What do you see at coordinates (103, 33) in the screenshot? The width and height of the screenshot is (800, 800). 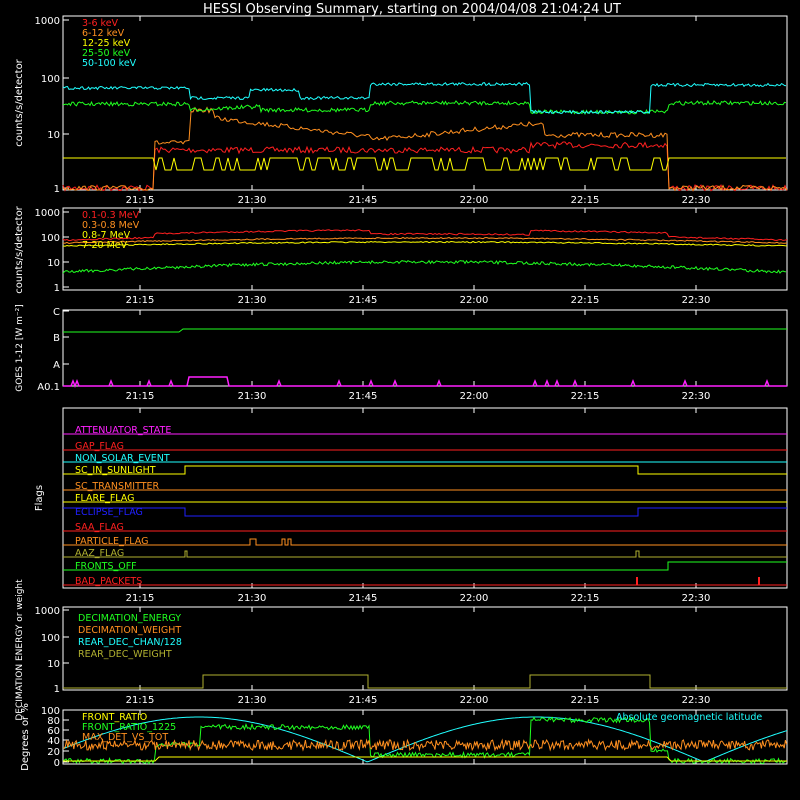 I see `legend-entry: 6-12 keV` at bounding box center [103, 33].